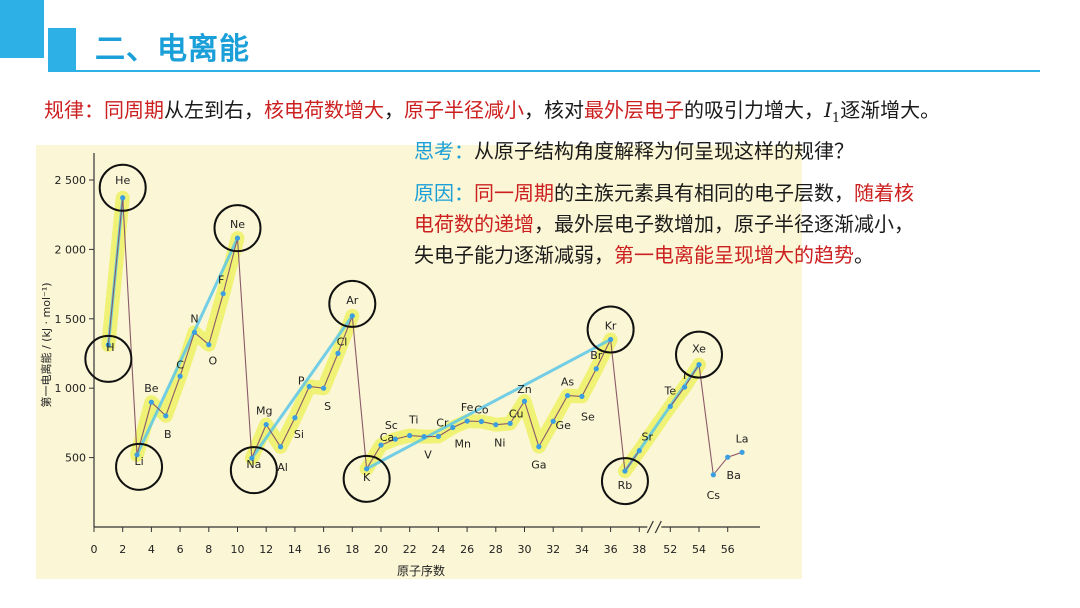  What do you see at coordinates (282, 467) in the screenshot?
I see `point-label: Al` at bounding box center [282, 467].